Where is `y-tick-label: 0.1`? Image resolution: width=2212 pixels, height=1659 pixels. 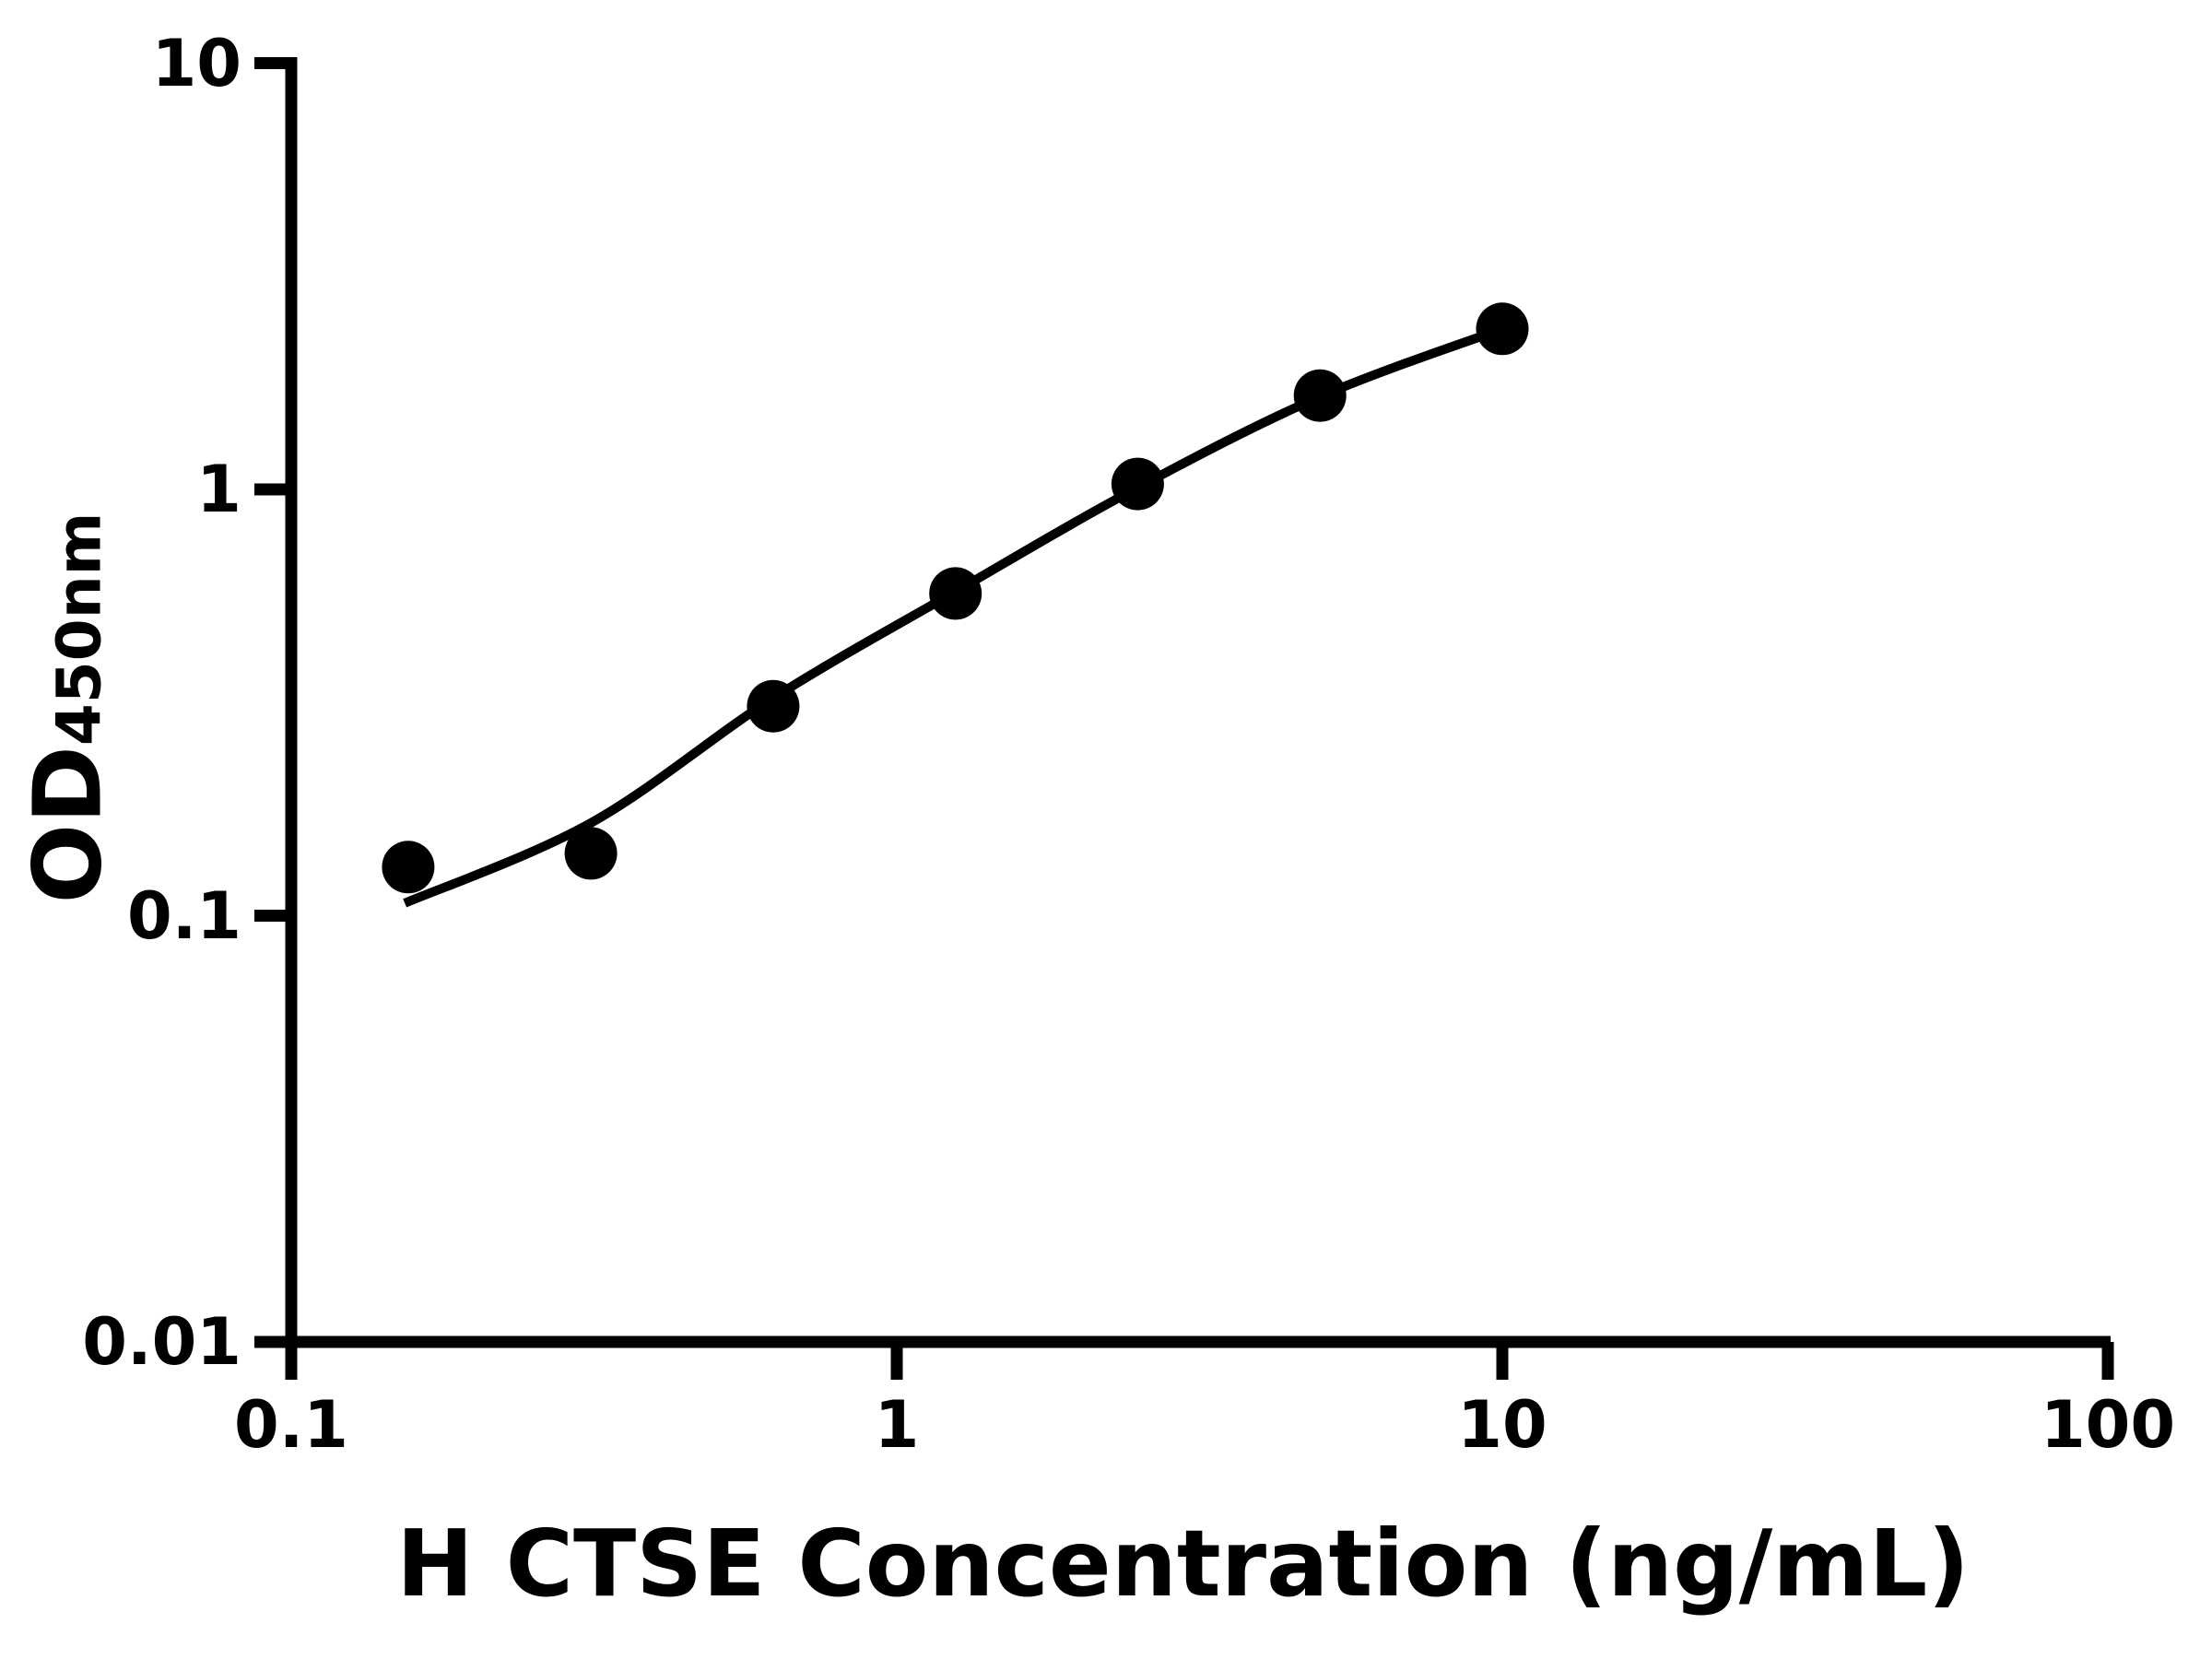
y-tick-label: 0.1 is located at coordinates (183, 915).